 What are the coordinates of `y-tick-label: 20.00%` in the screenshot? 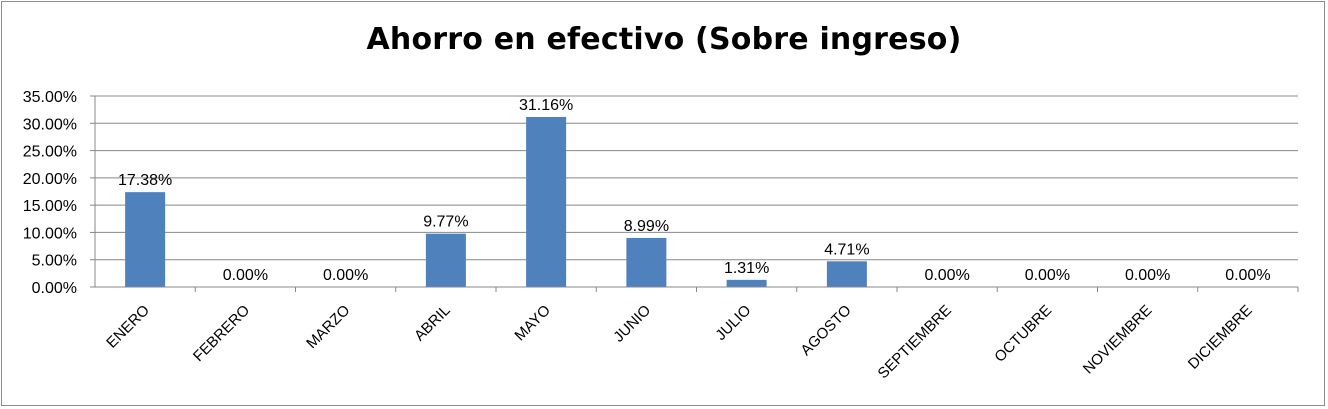 It's located at (50, 179).